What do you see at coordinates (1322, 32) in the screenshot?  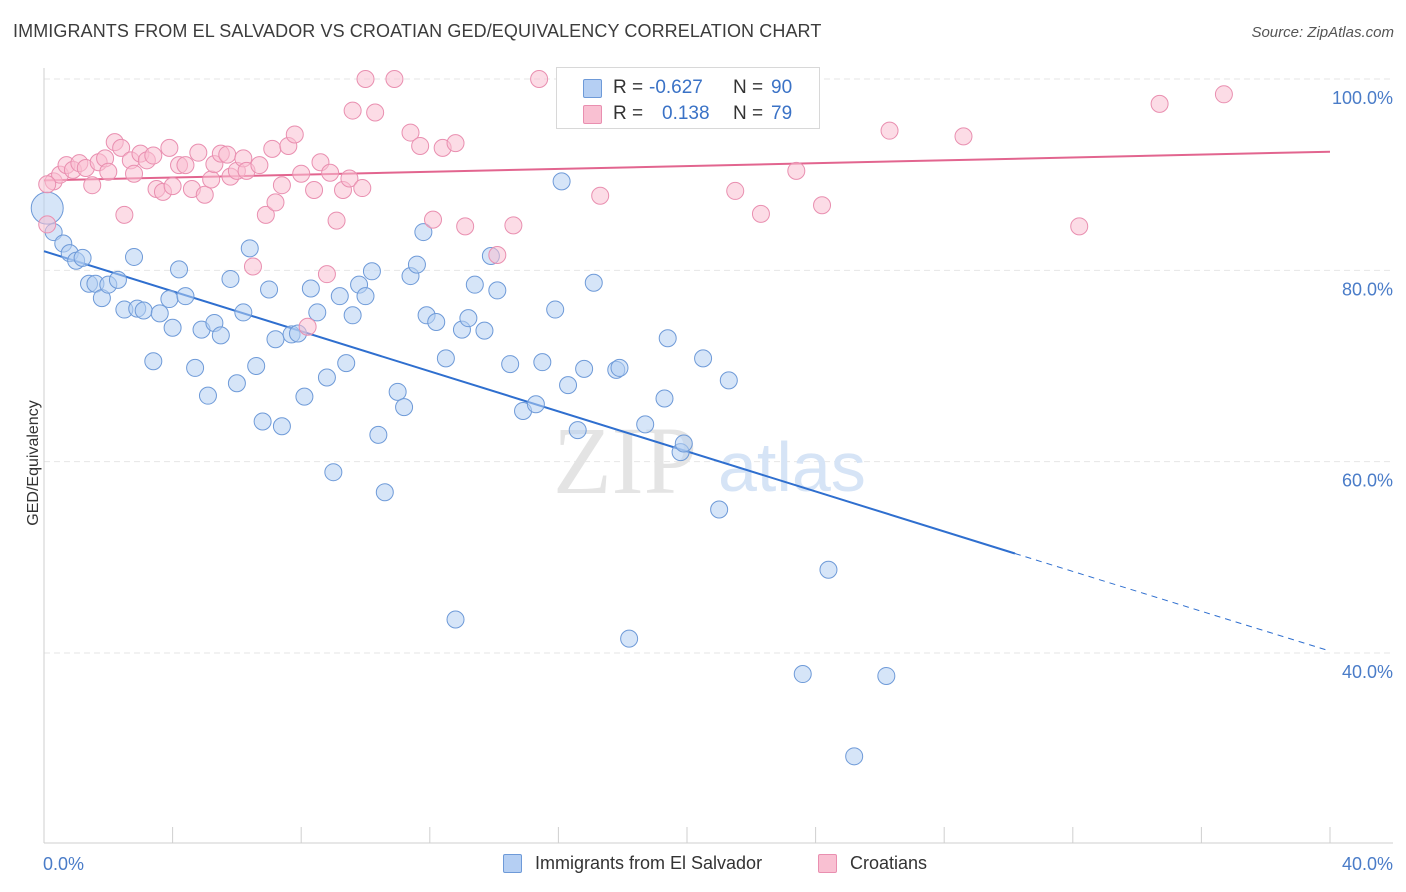 I see `source-credit: Source: ZipAtlas.com` at bounding box center [1322, 32].